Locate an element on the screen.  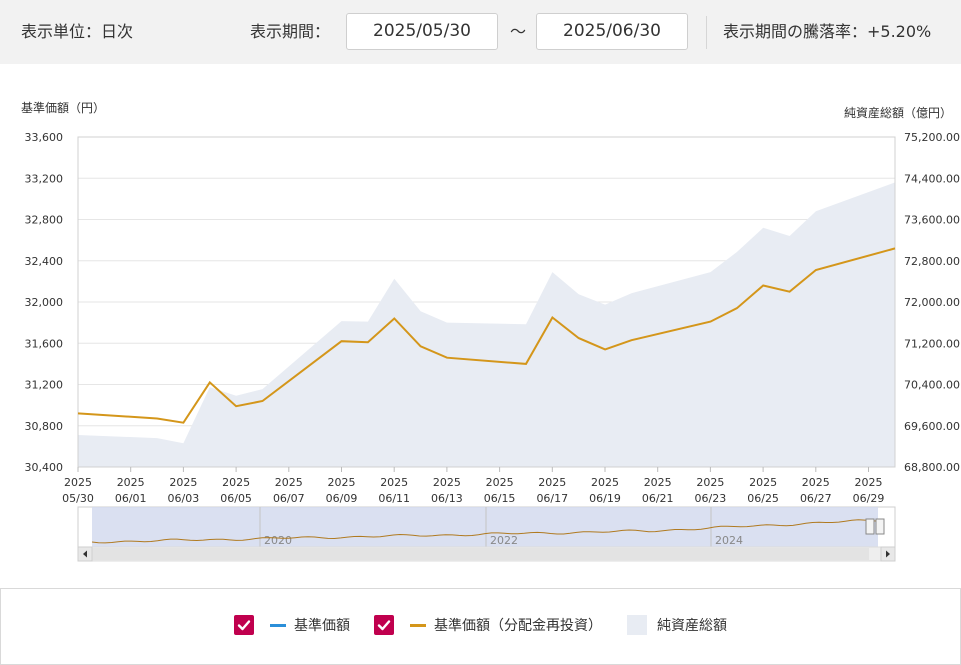
nav-checkbox is located at coordinates (244, 625).